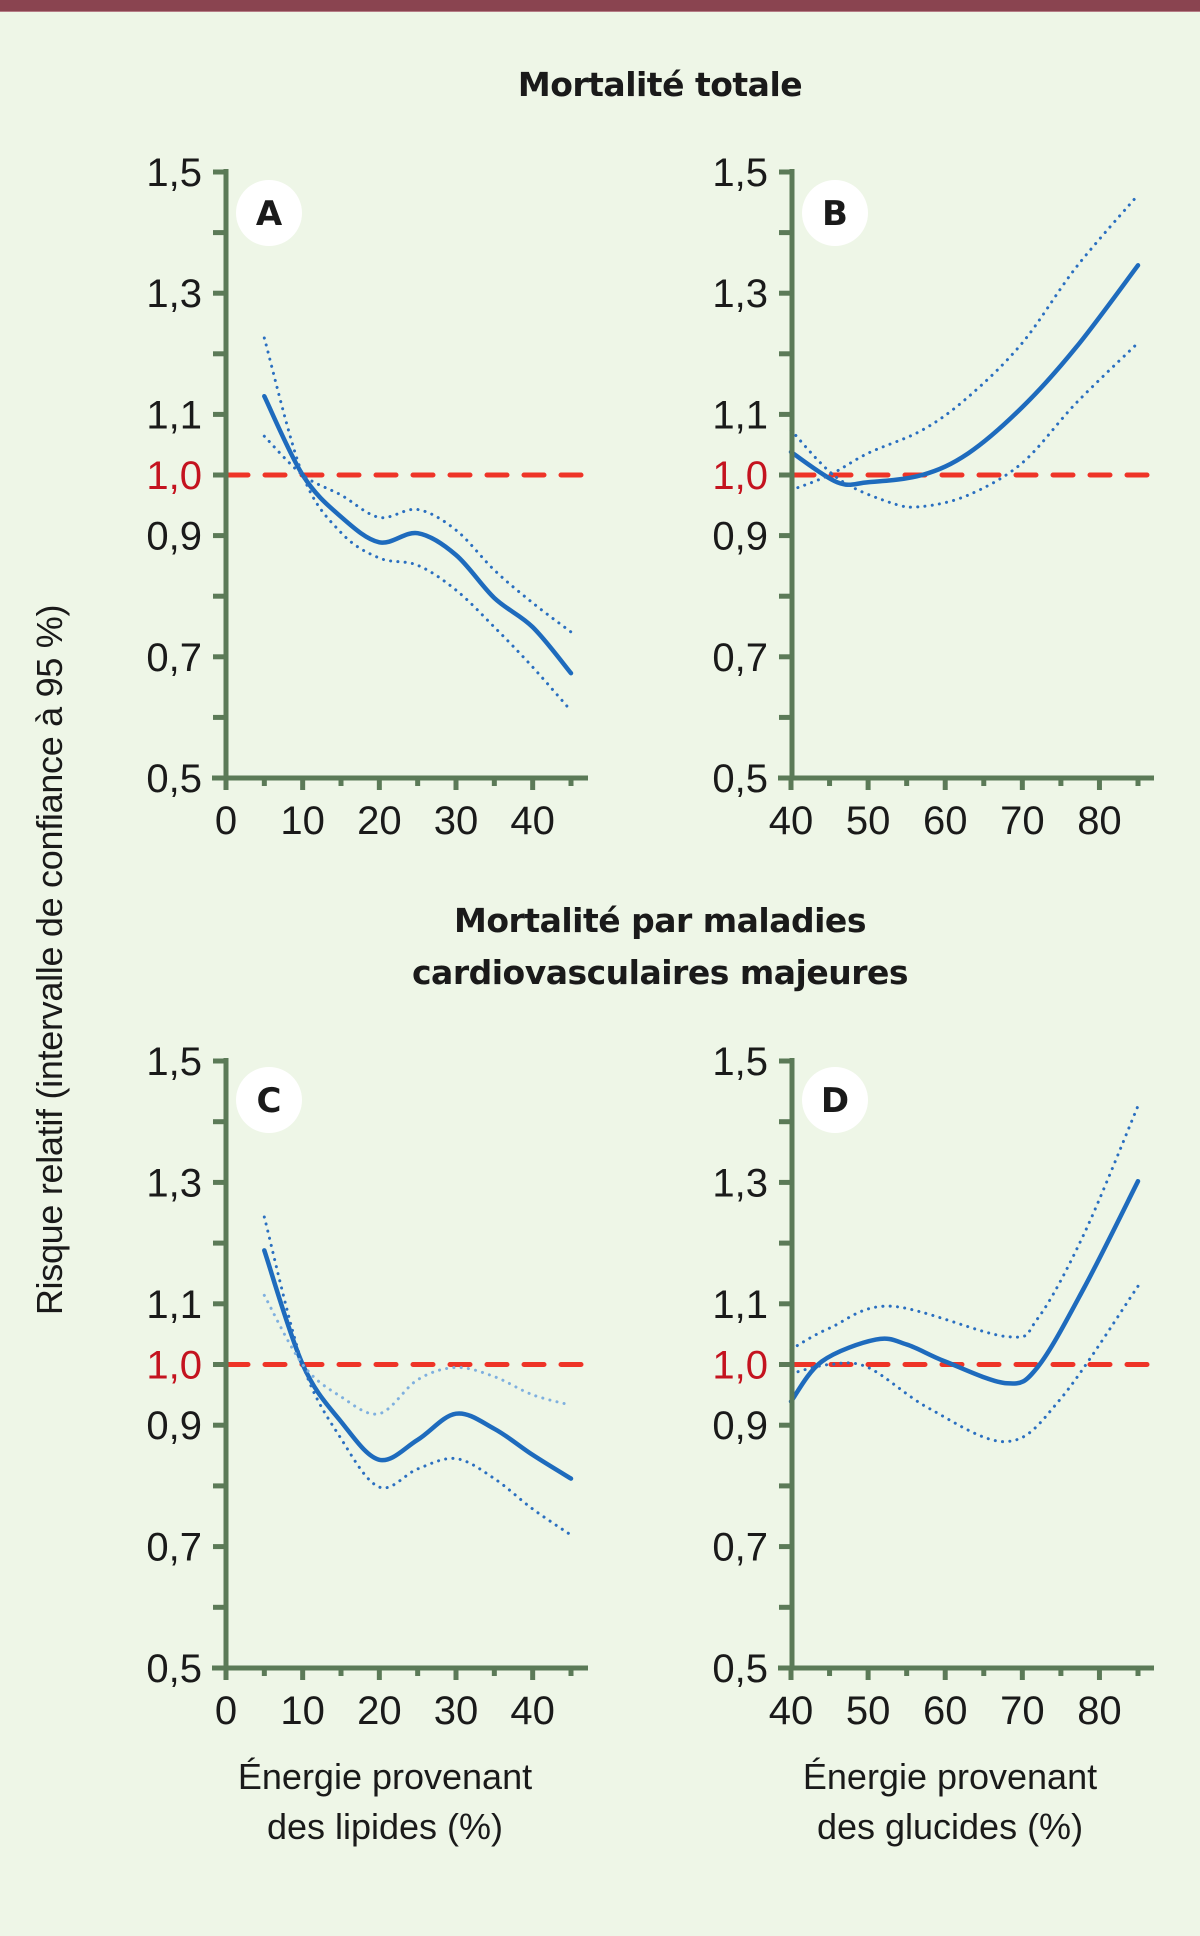 This screenshot has width=1200, height=1936. I want to click on panel-d: 1,5 1,3 1,1 1,0 0,9 0,7 0,540 50 60 70 80 D, so click(933, 1386).